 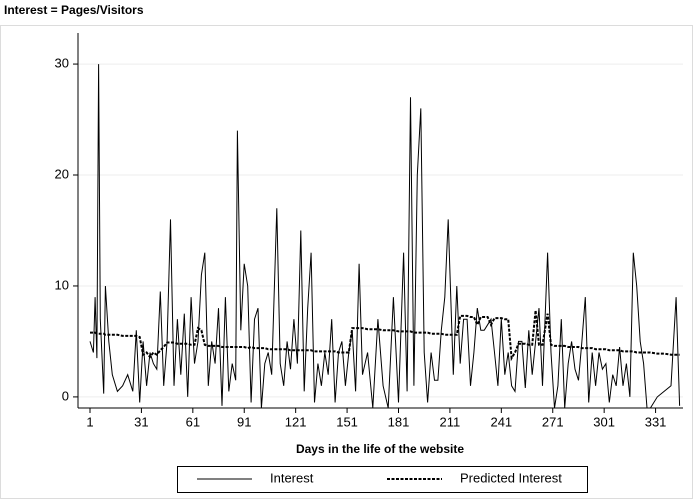 I want to click on x-tick-label: 331, so click(x=656, y=421).